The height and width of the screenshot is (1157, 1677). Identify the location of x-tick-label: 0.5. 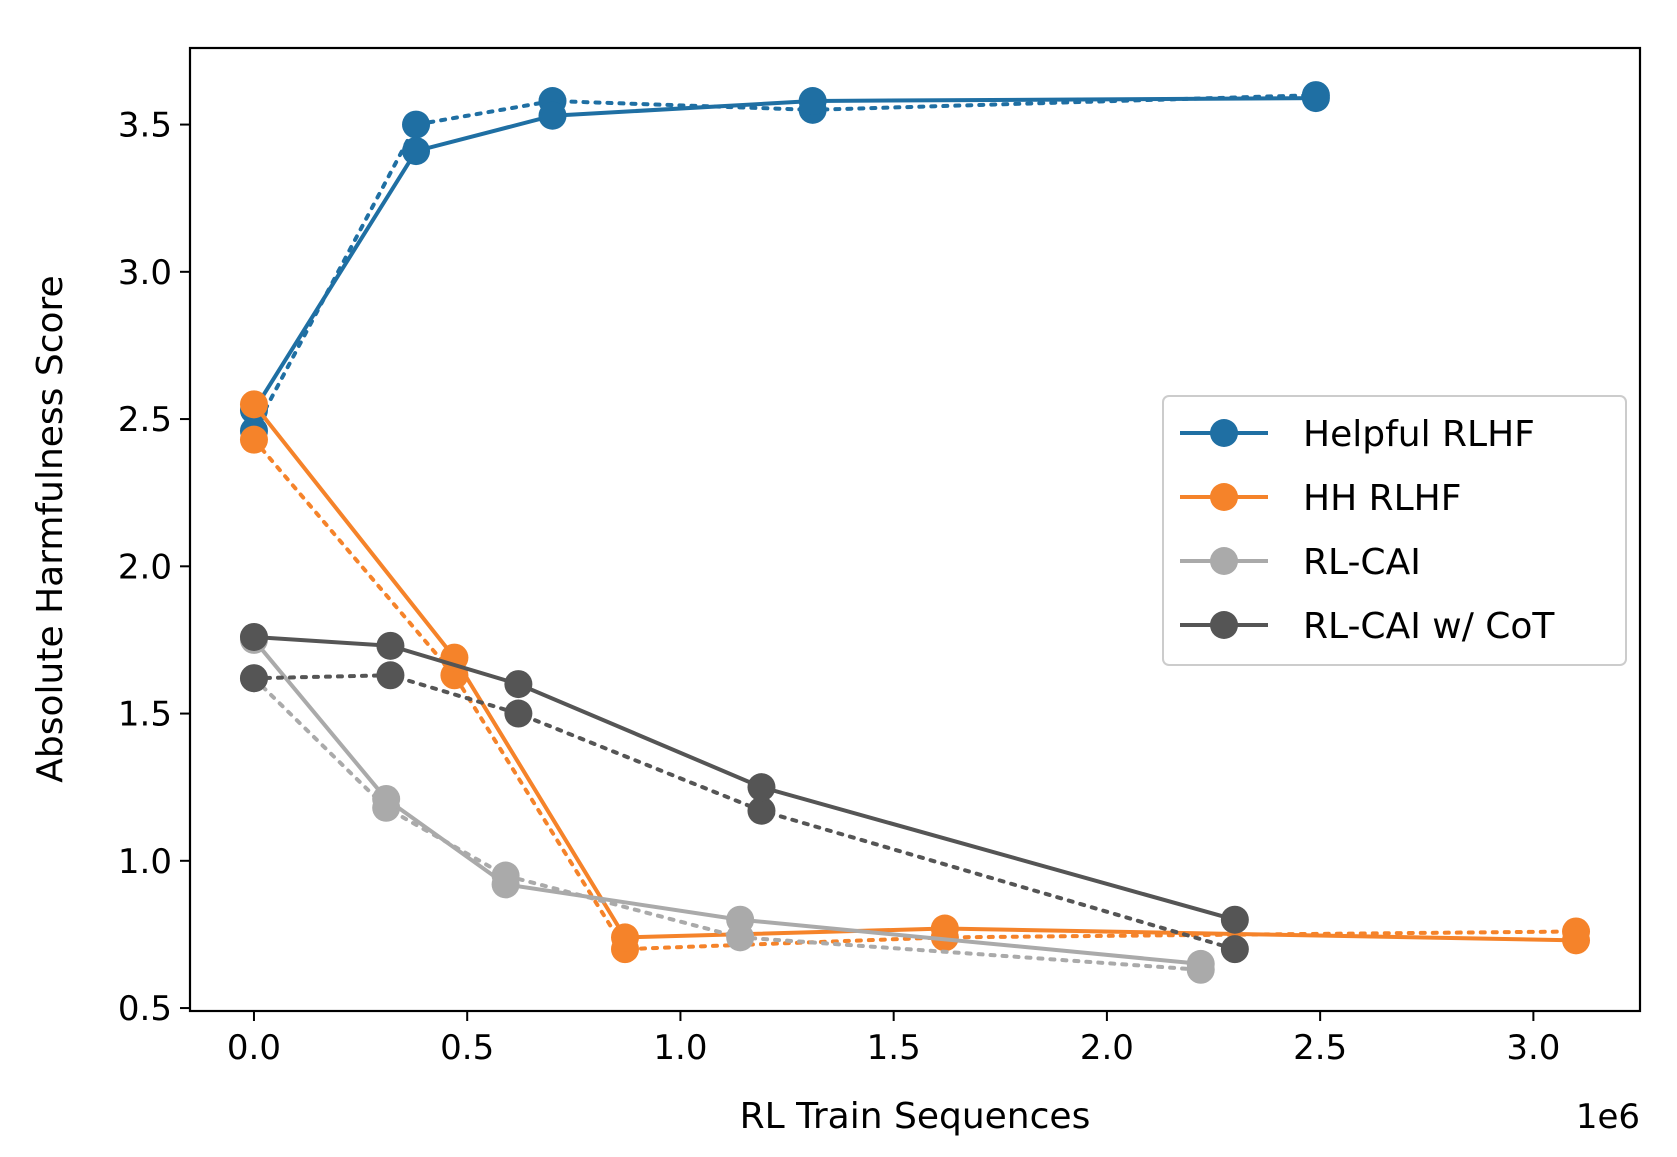
(467, 1048).